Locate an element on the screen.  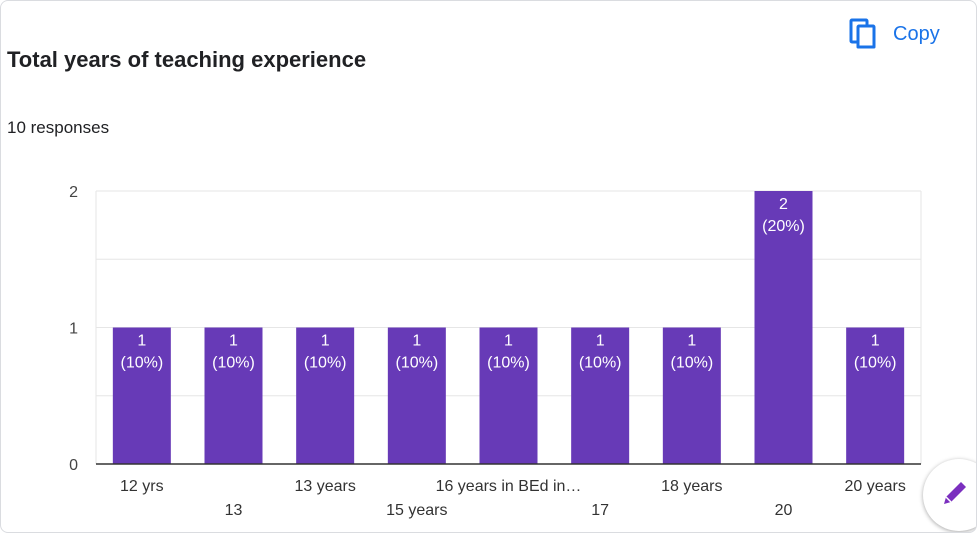
copy-button: Copy is located at coordinates (894, 34).